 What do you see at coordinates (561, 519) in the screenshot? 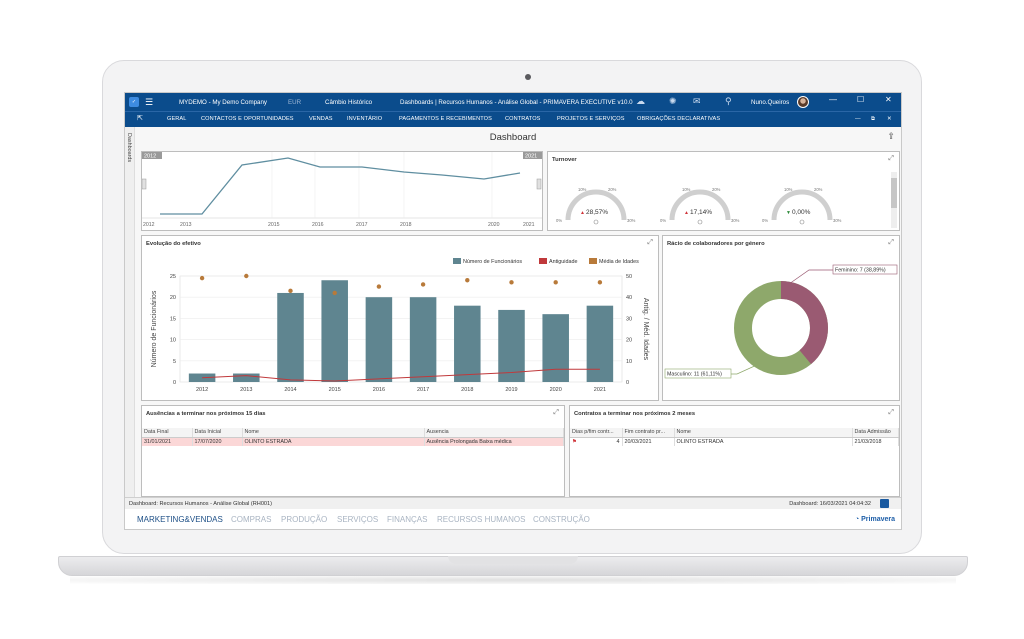
I see `module-construcao: CONSTRUÇÃO` at bounding box center [561, 519].